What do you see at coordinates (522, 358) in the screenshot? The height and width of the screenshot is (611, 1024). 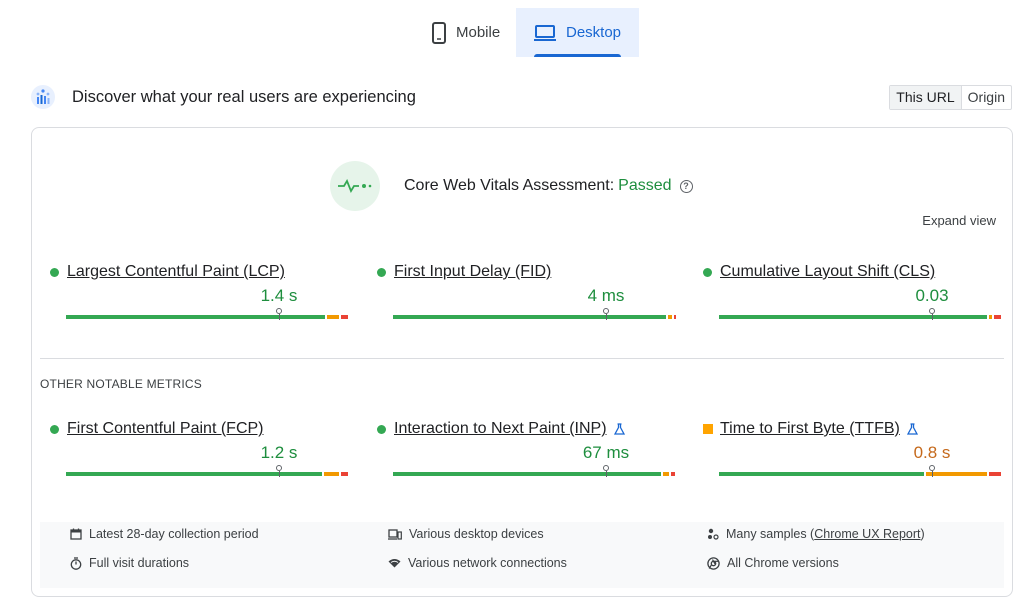 I see `section-divider` at bounding box center [522, 358].